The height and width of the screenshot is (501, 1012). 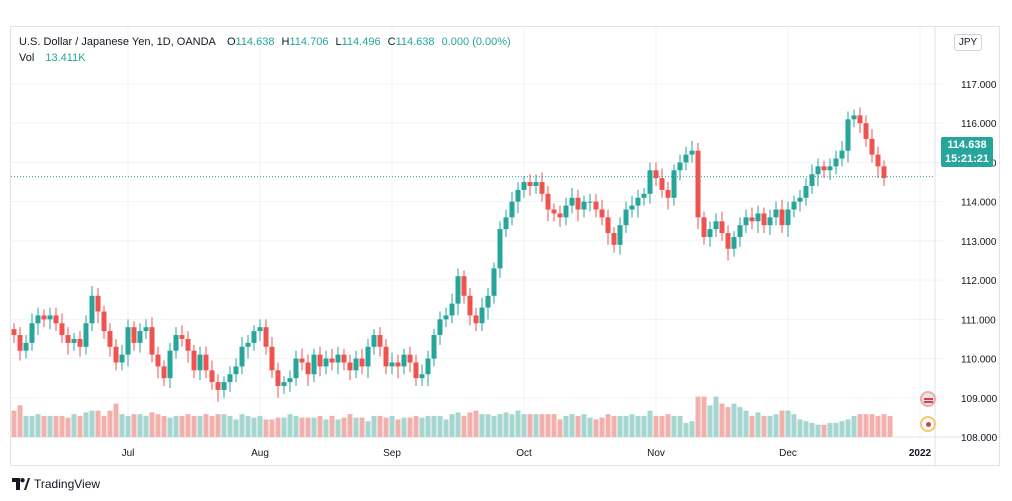 What do you see at coordinates (979, 281) in the screenshot?
I see `y-tick-label: 112.000` at bounding box center [979, 281].